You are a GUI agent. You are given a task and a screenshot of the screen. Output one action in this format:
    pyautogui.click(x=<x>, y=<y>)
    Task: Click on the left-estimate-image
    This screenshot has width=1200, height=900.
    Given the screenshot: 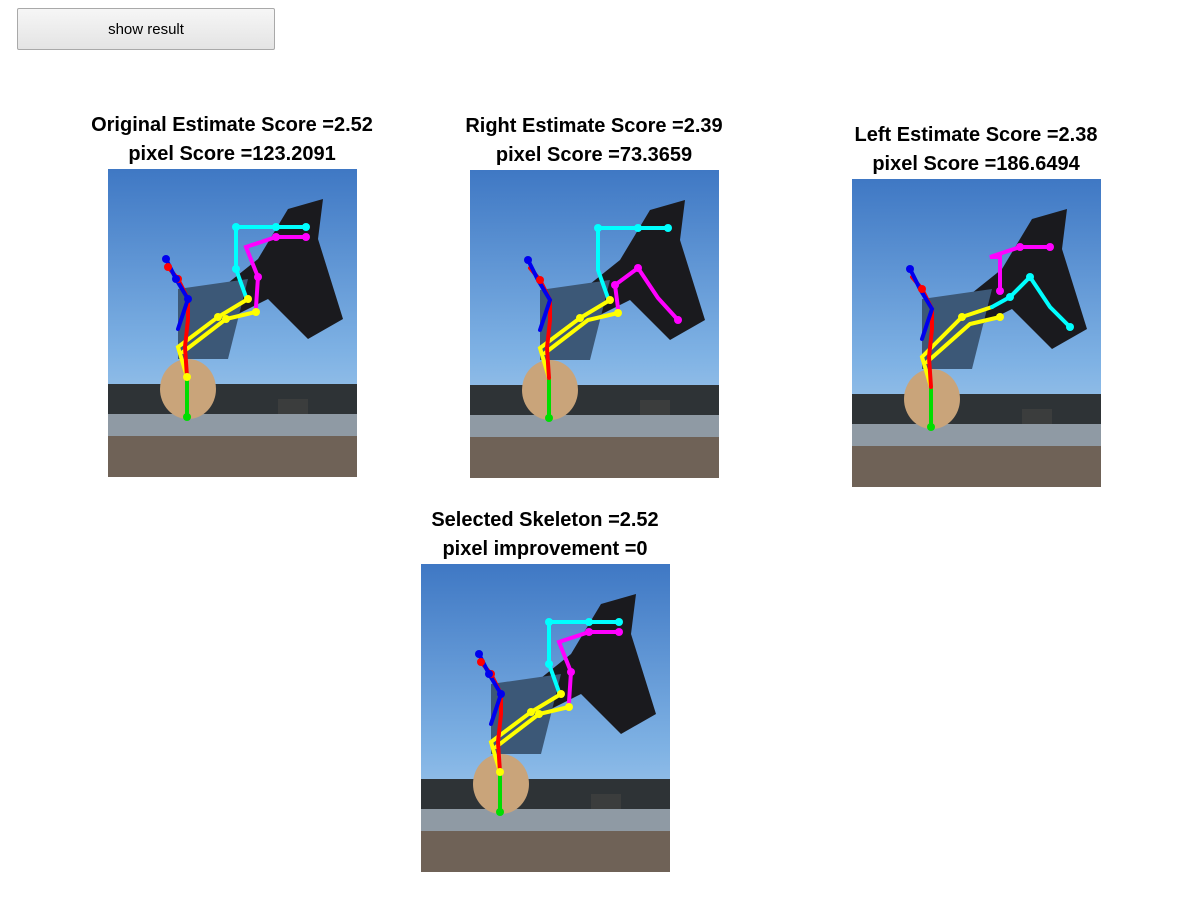 What is the action you would take?
    pyautogui.click(x=976, y=333)
    